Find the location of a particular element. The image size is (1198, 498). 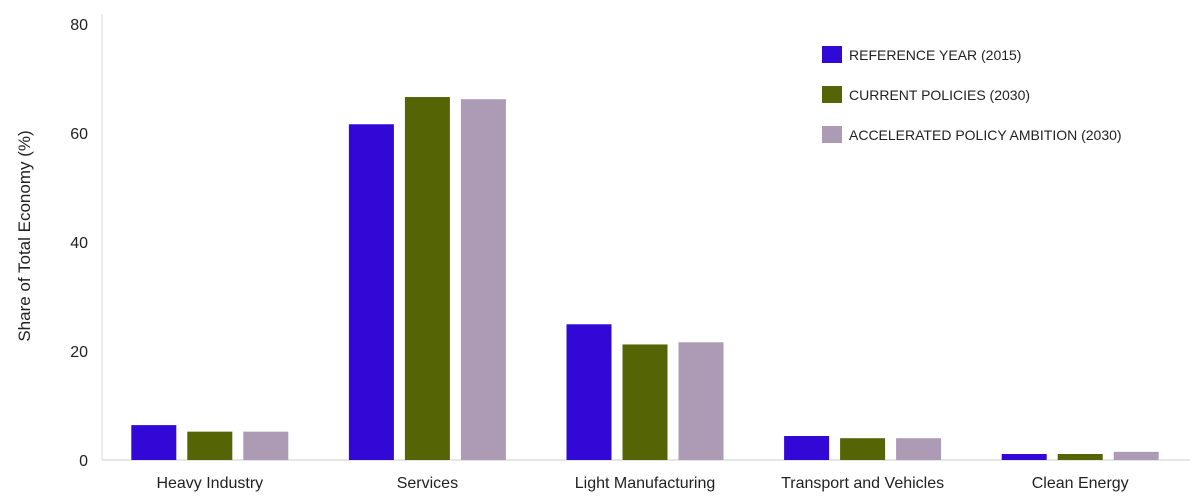

y-tick-label: 40 is located at coordinates (79, 243).